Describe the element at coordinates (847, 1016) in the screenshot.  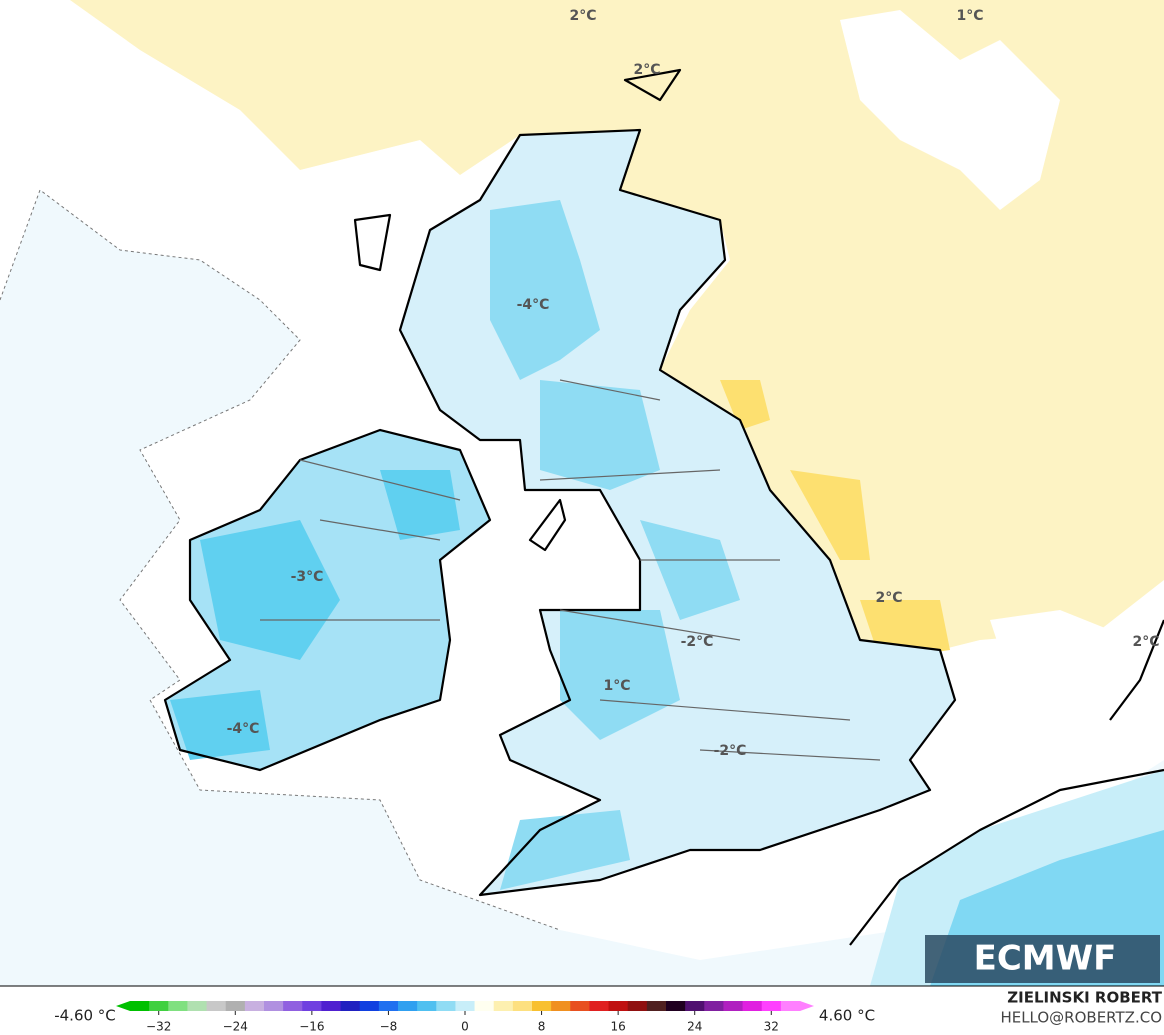
I see `max-label: 4.60 °C` at that location.